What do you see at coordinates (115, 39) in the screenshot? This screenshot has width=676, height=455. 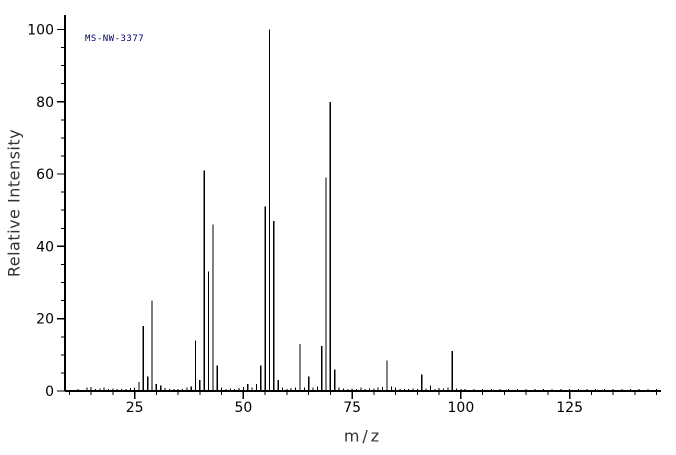 I see `spectrum-id-label: MS-NW-3377` at bounding box center [115, 39].